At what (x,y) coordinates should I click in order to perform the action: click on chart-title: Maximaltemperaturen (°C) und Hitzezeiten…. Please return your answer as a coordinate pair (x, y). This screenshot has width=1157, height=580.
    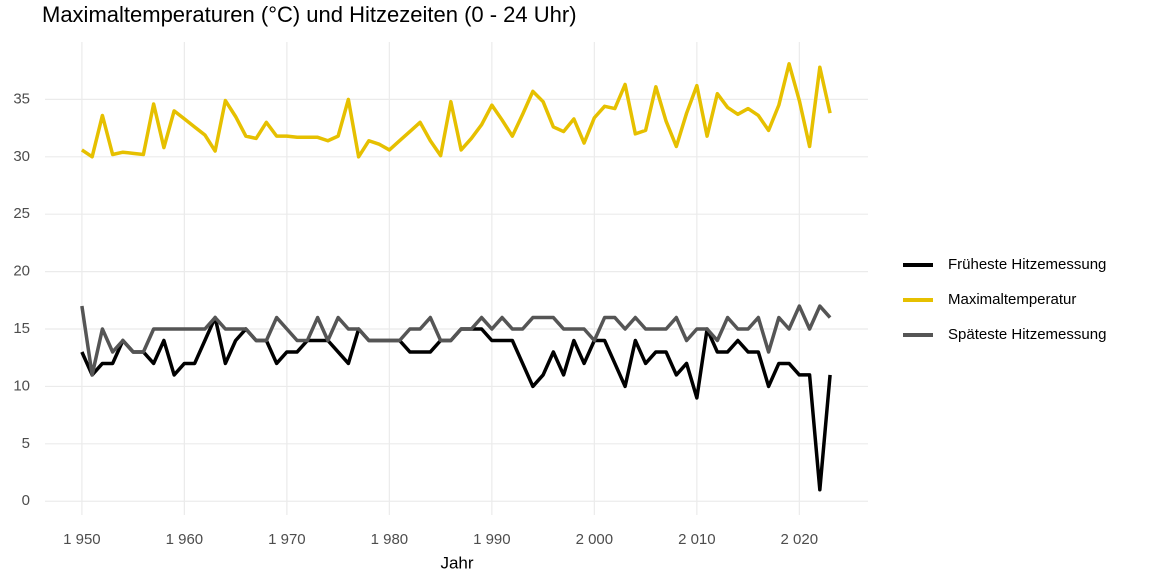
    Looking at the image, I should click on (309, 14).